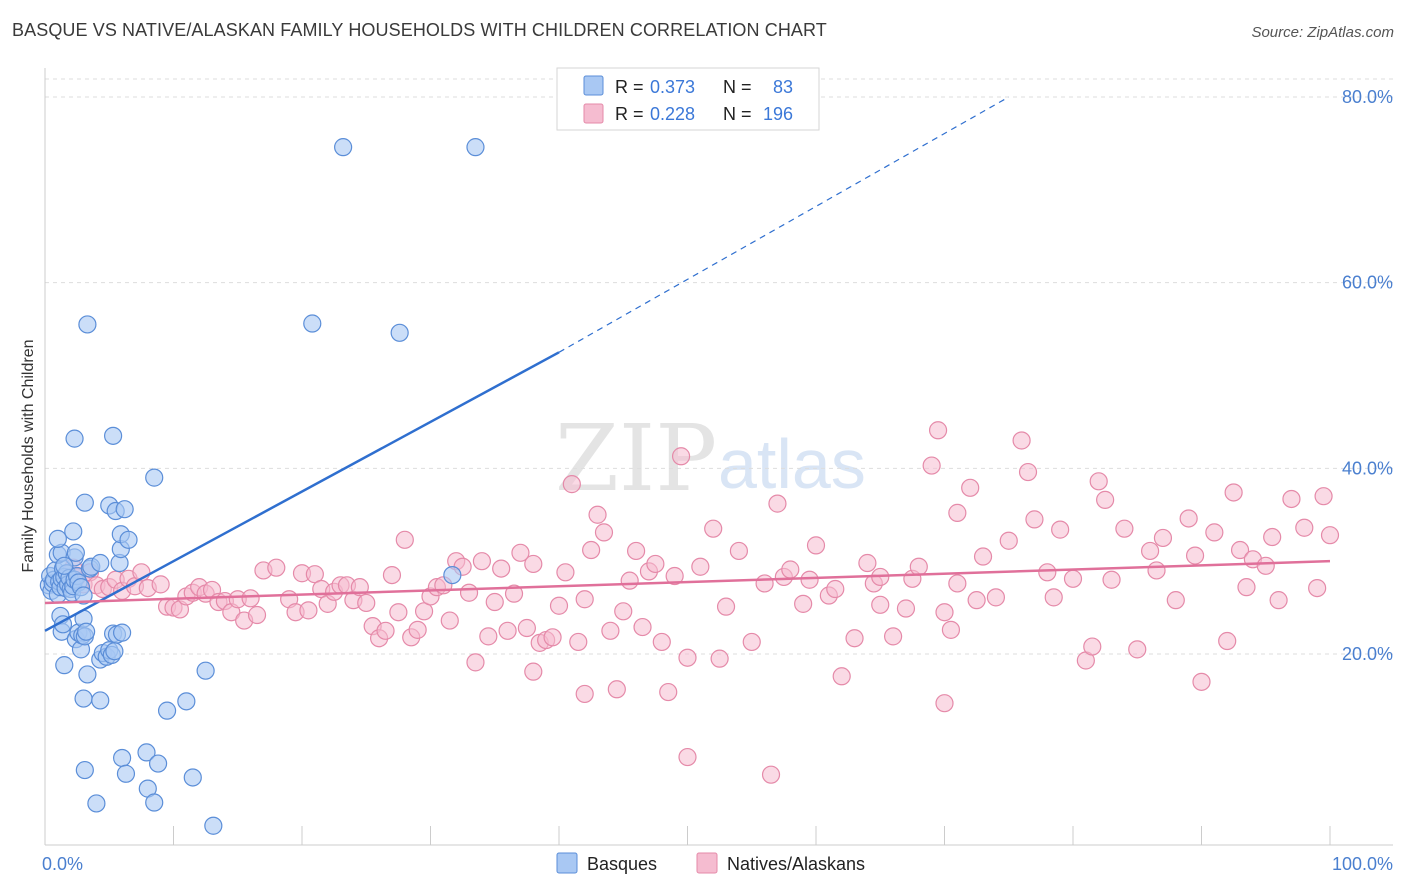 This screenshot has width=1406, height=892. I want to click on basques-trendline, so click(302, 491).